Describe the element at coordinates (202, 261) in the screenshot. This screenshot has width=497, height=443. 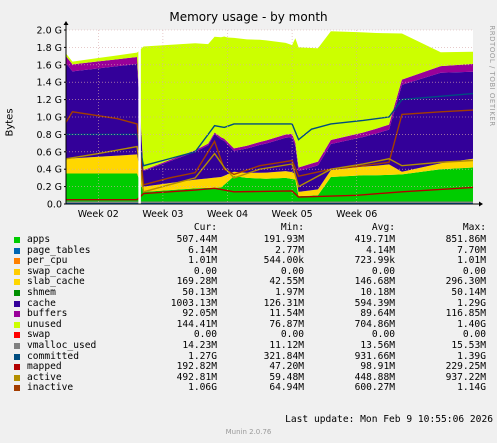
I see `legend-cur: 1.01M` at that location.